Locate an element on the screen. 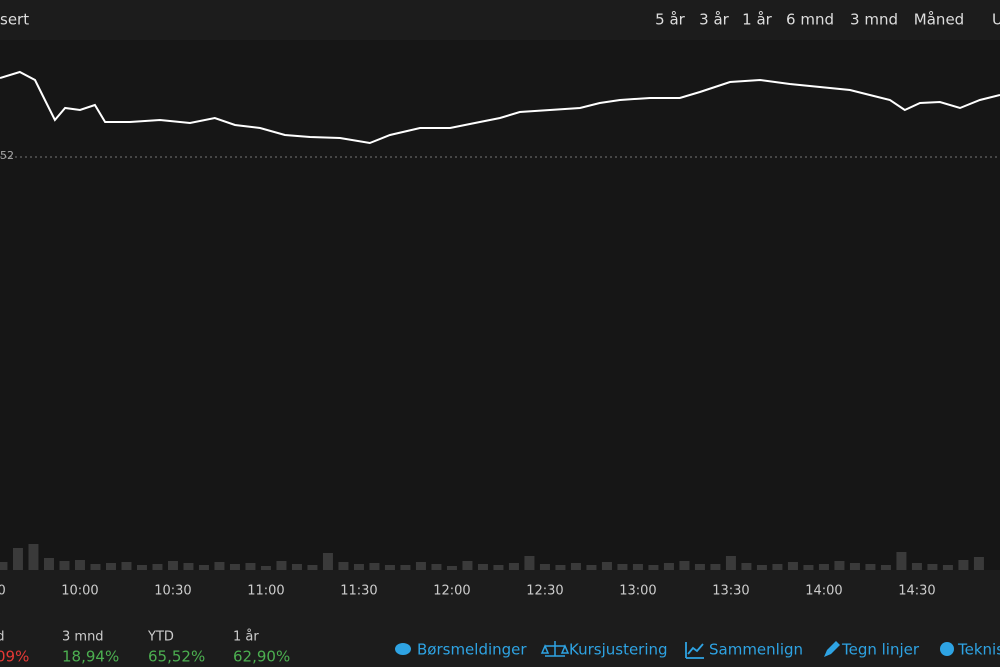 Image resolution: width=1000 pixels, height=667 pixels. x-tick-label: 12:30 is located at coordinates (544, 591).